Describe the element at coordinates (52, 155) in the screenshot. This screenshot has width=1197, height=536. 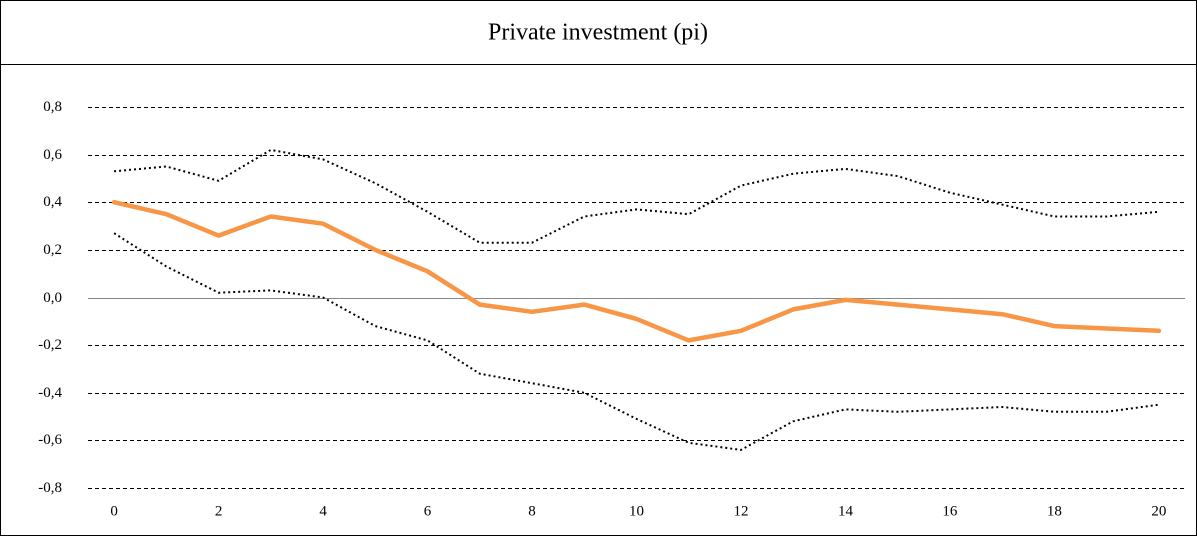
I see `y-tick-label: 0,6` at that location.